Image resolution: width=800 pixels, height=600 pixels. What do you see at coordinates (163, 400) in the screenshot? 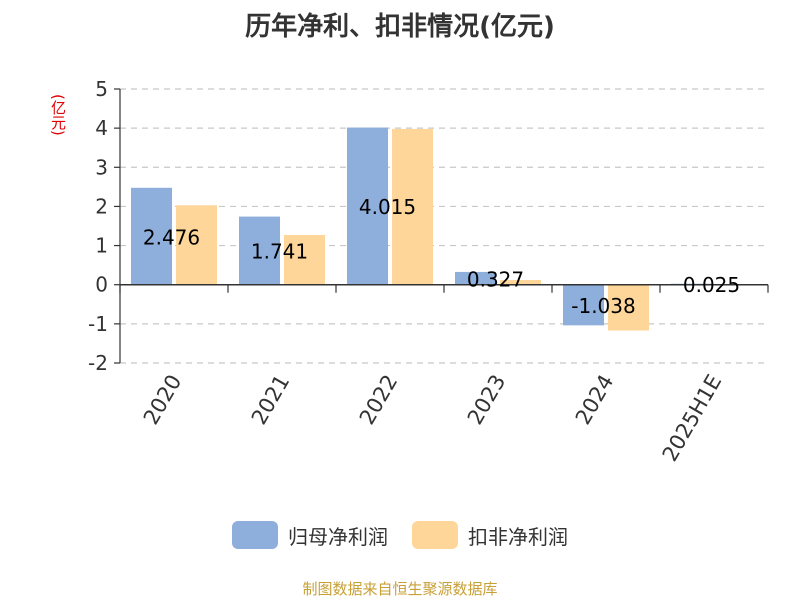
I see `x-tick-label: 2020` at bounding box center [163, 400].